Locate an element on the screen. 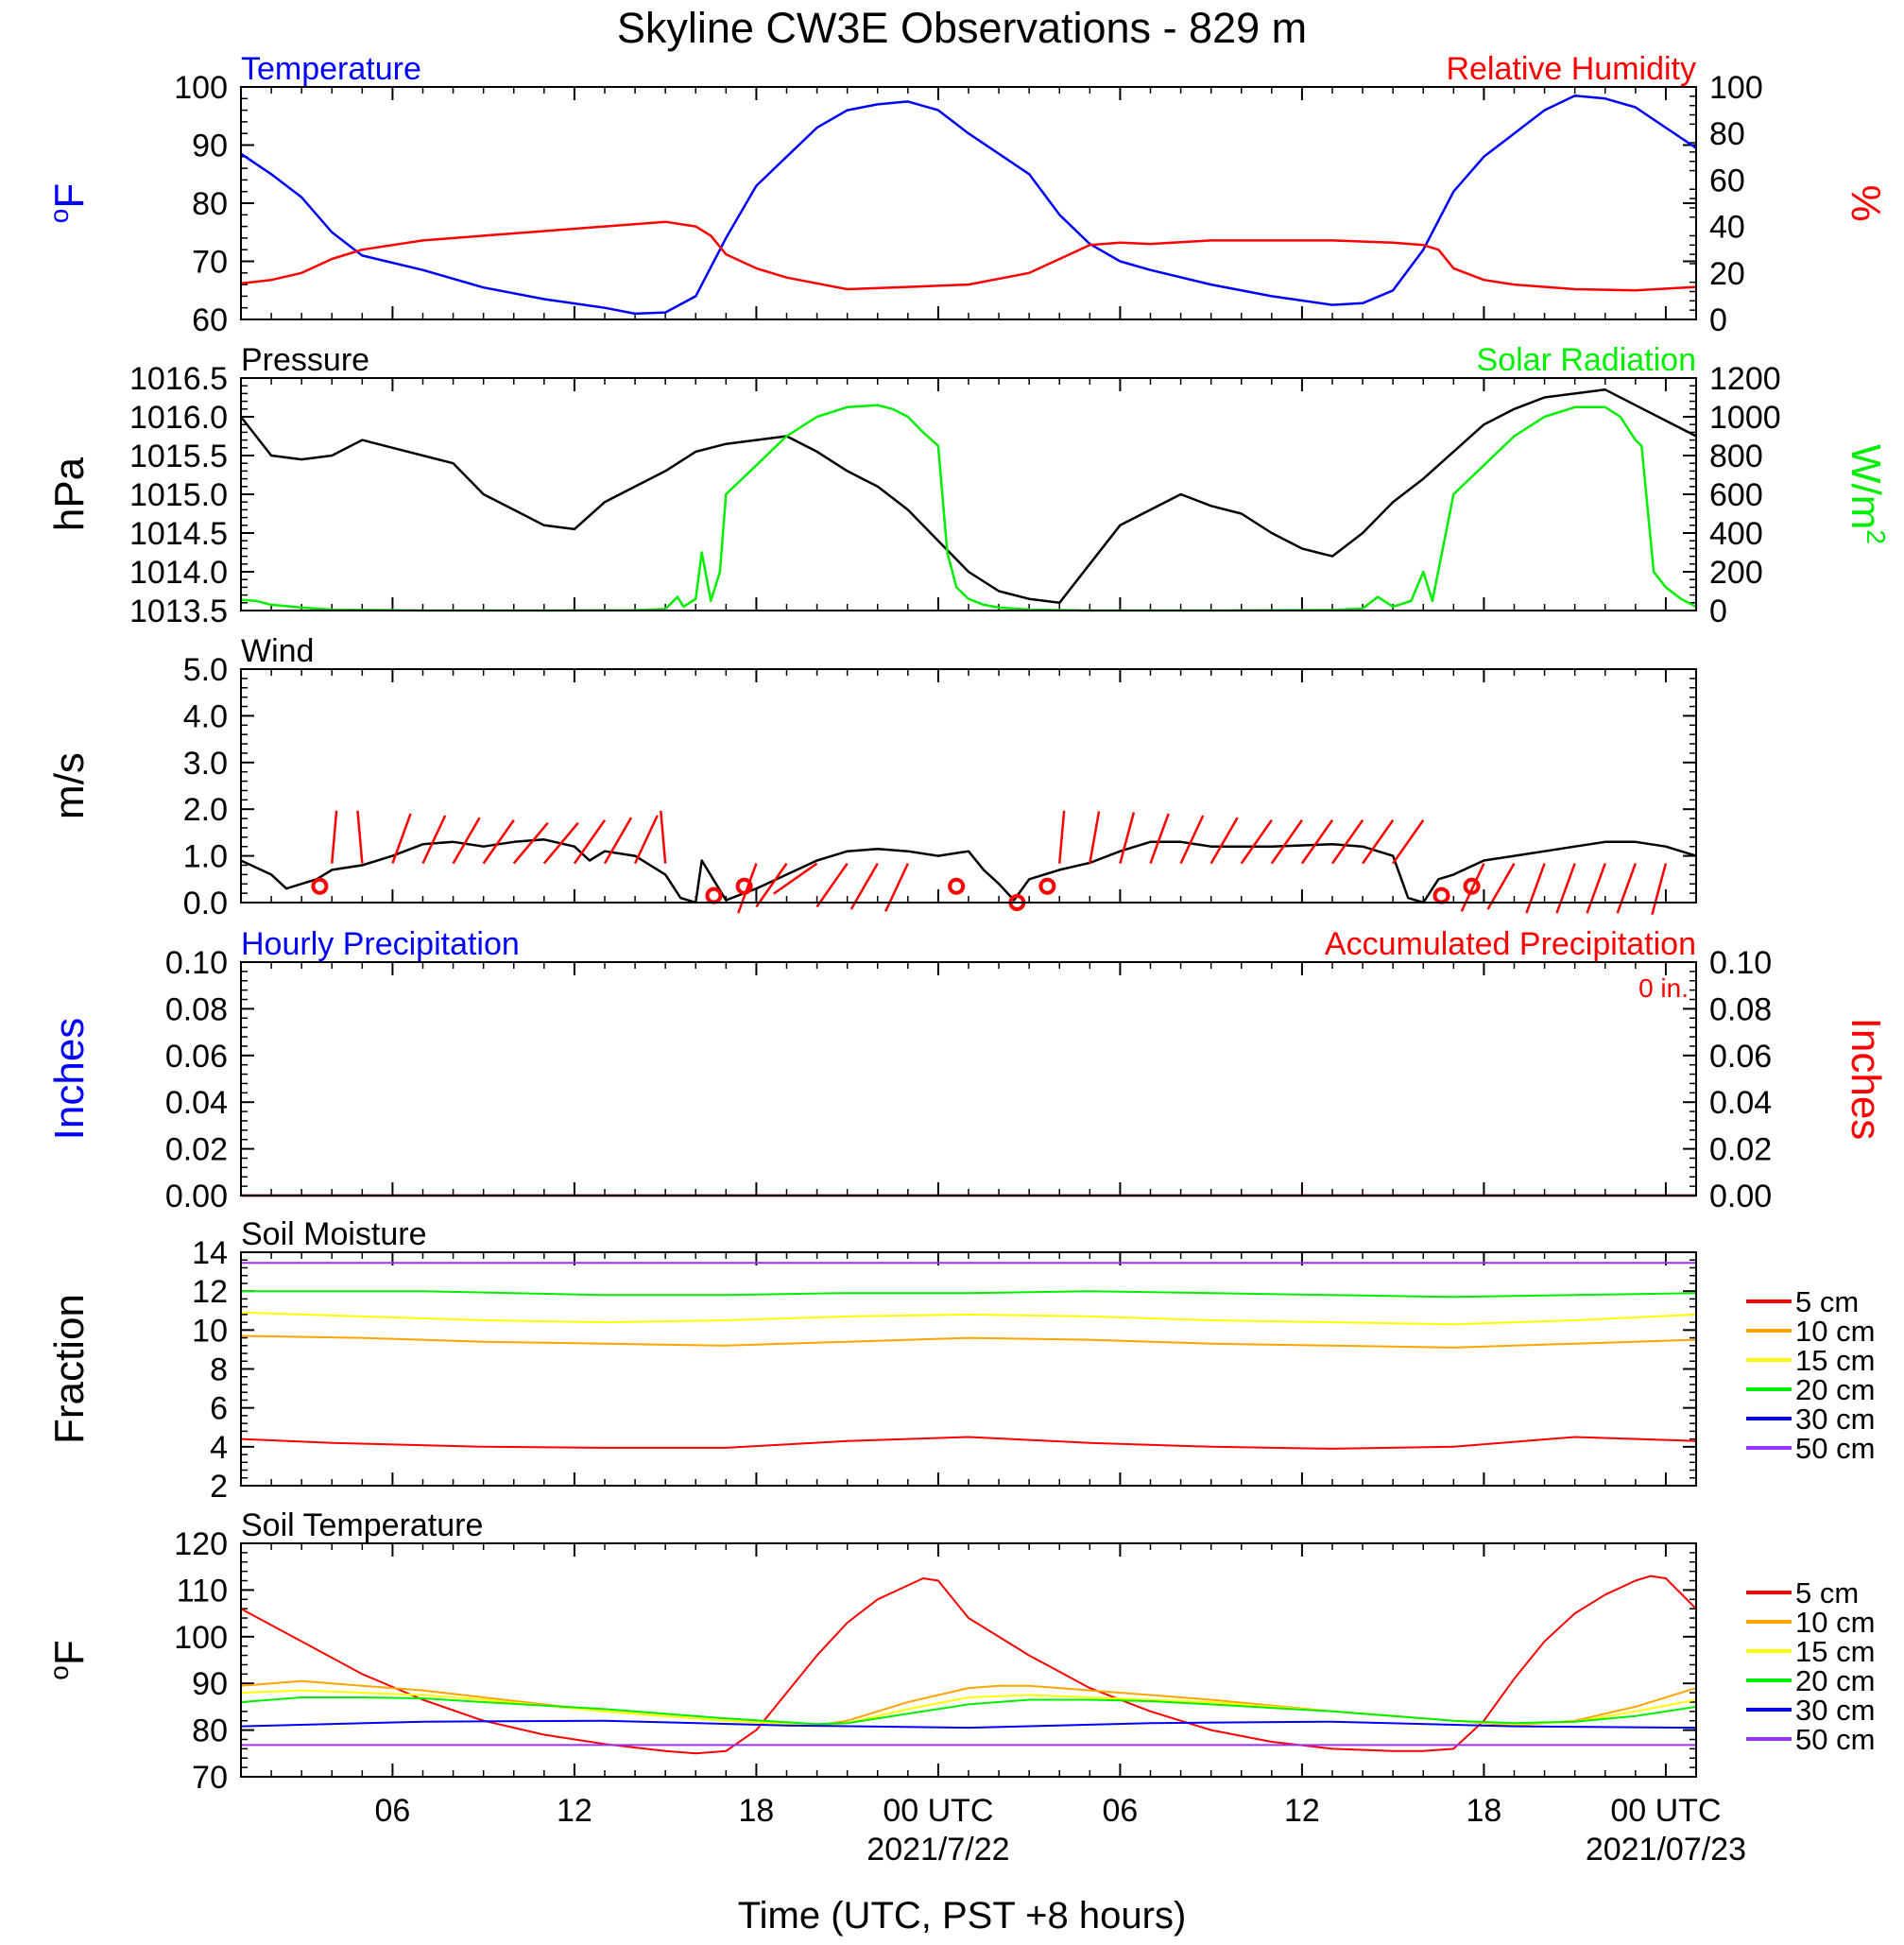 The height and width of the screenshot is (1945, 1904). legend-label: 5 cm is located at coordinates (1827, 1301).